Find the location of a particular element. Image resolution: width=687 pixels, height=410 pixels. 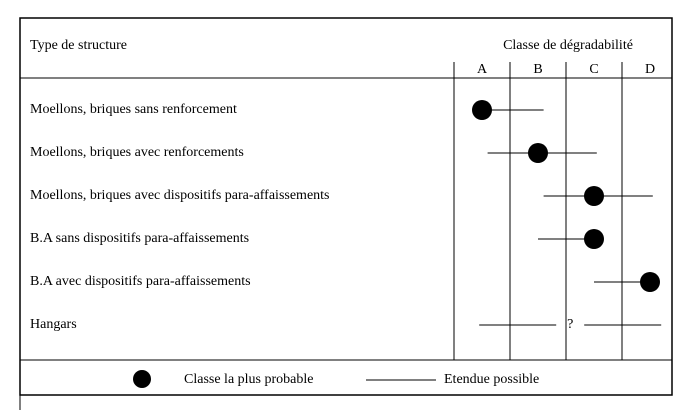

row-label: Hangars is located at coordinates (53, 324).